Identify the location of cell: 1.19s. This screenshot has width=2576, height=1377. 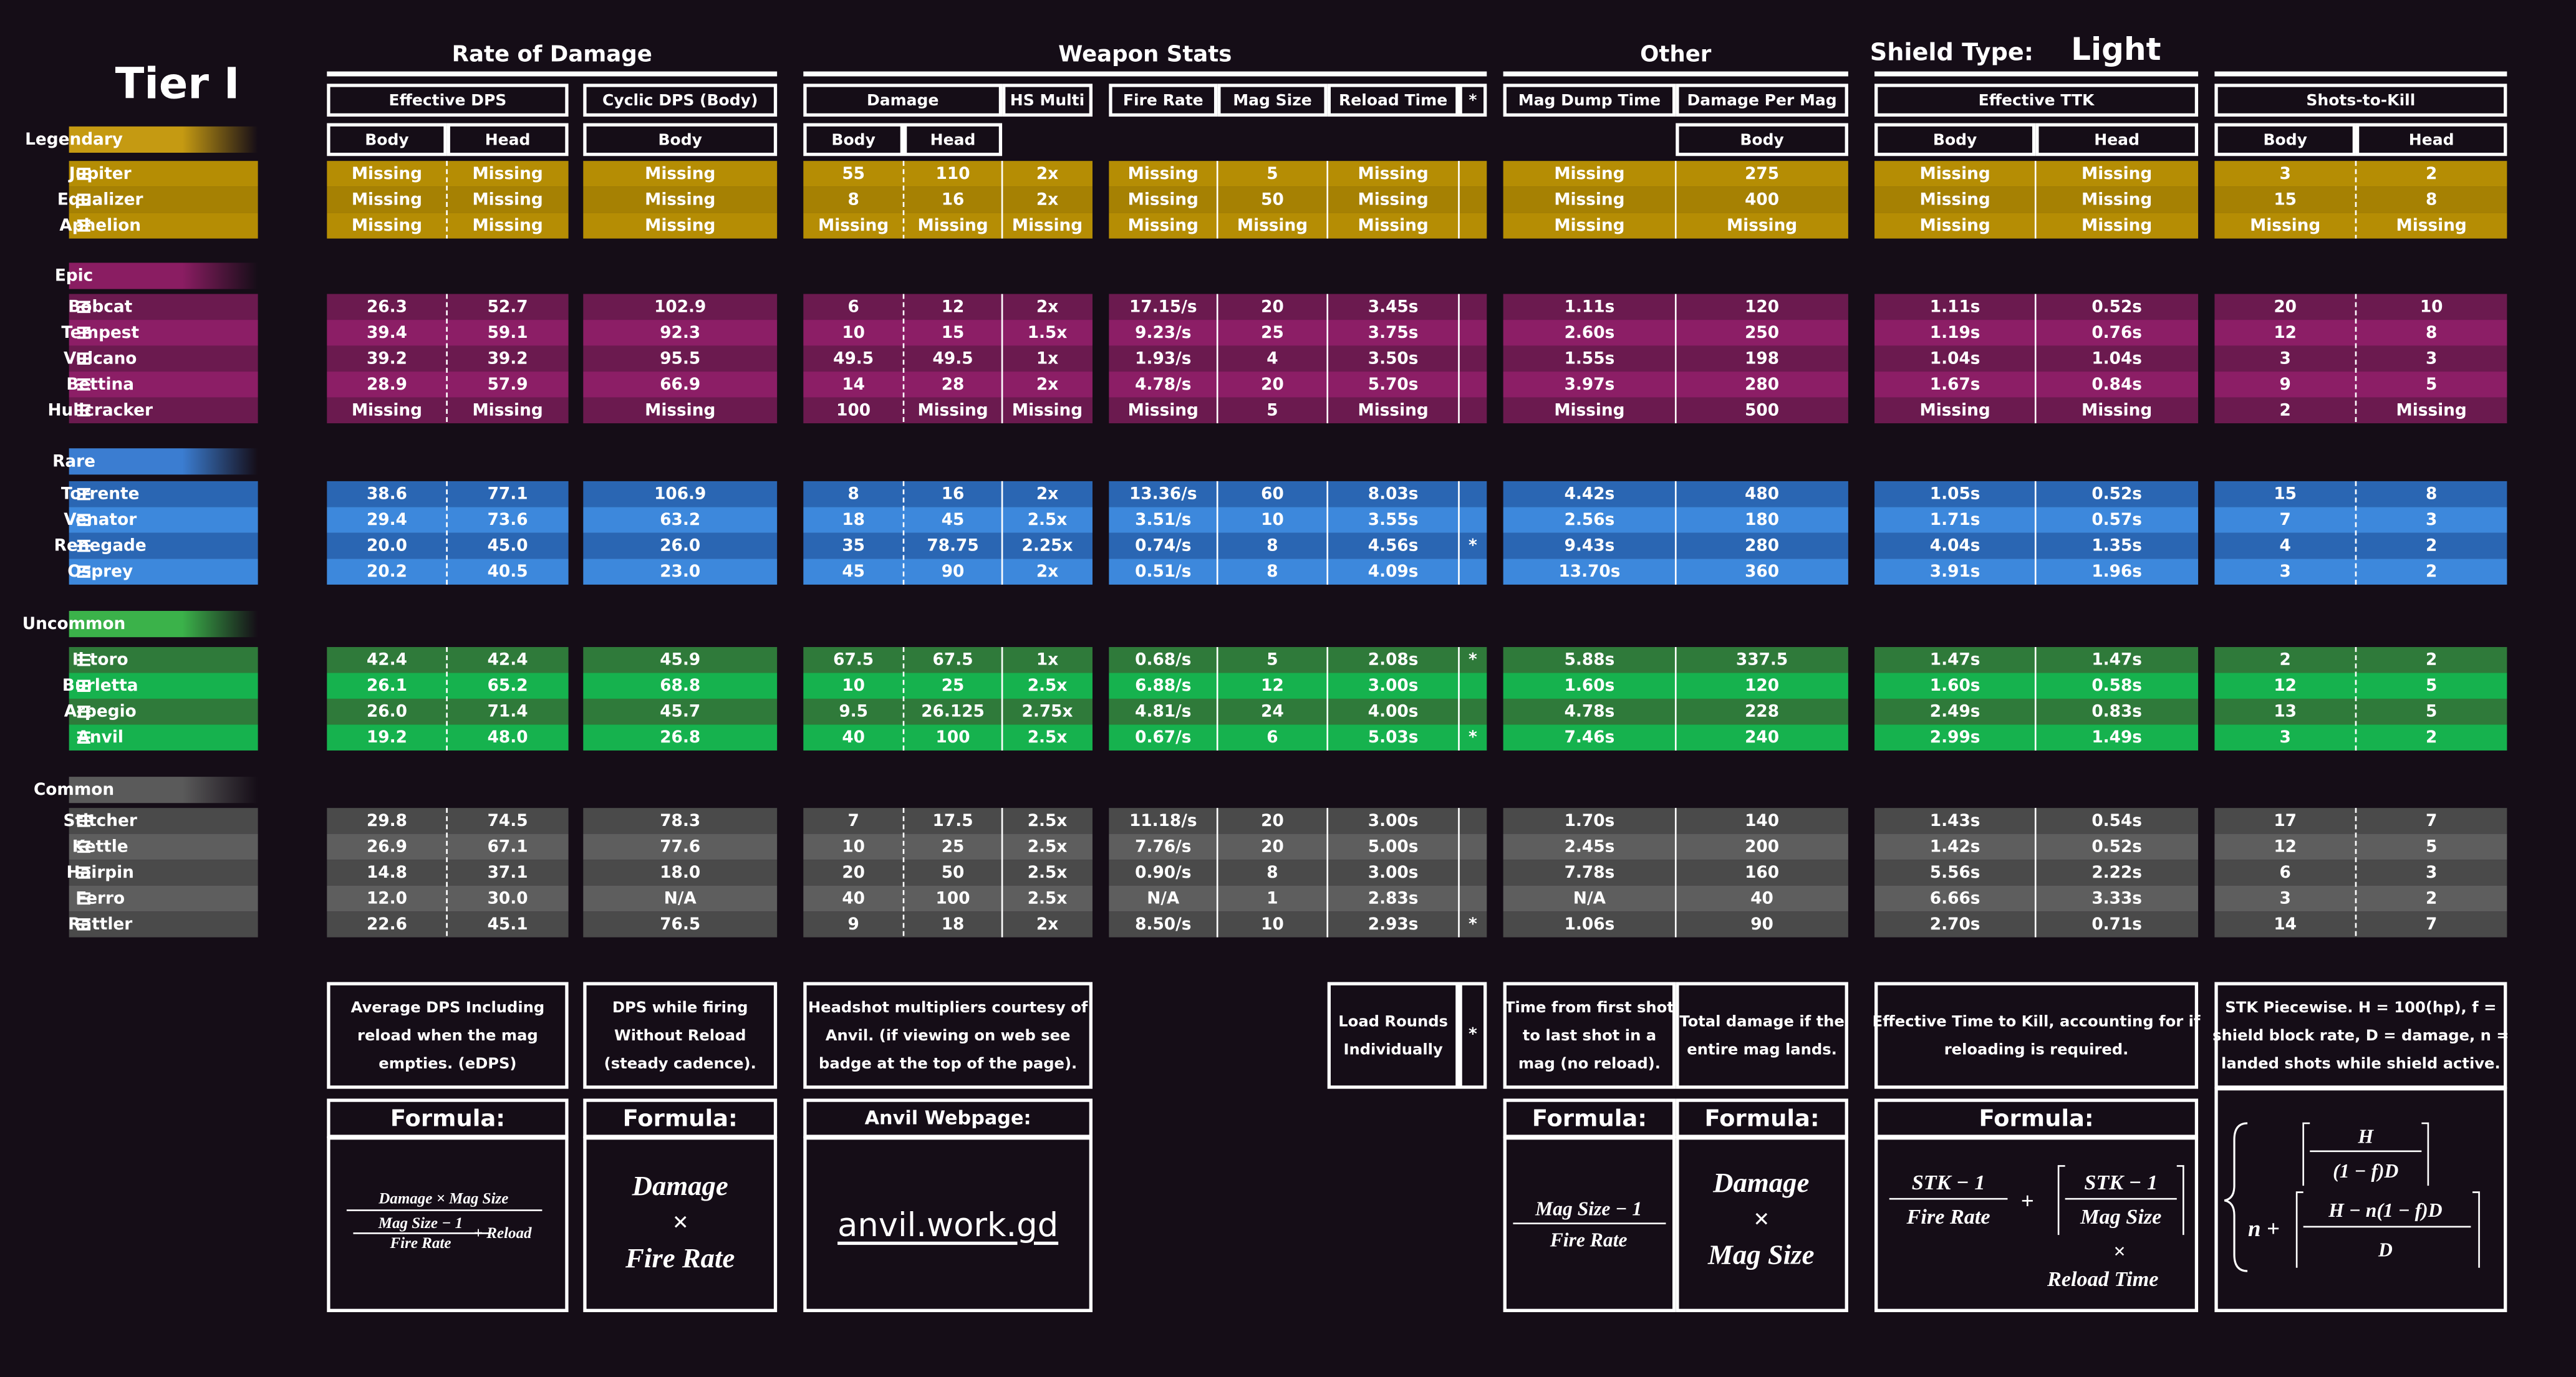
(1955, 333).